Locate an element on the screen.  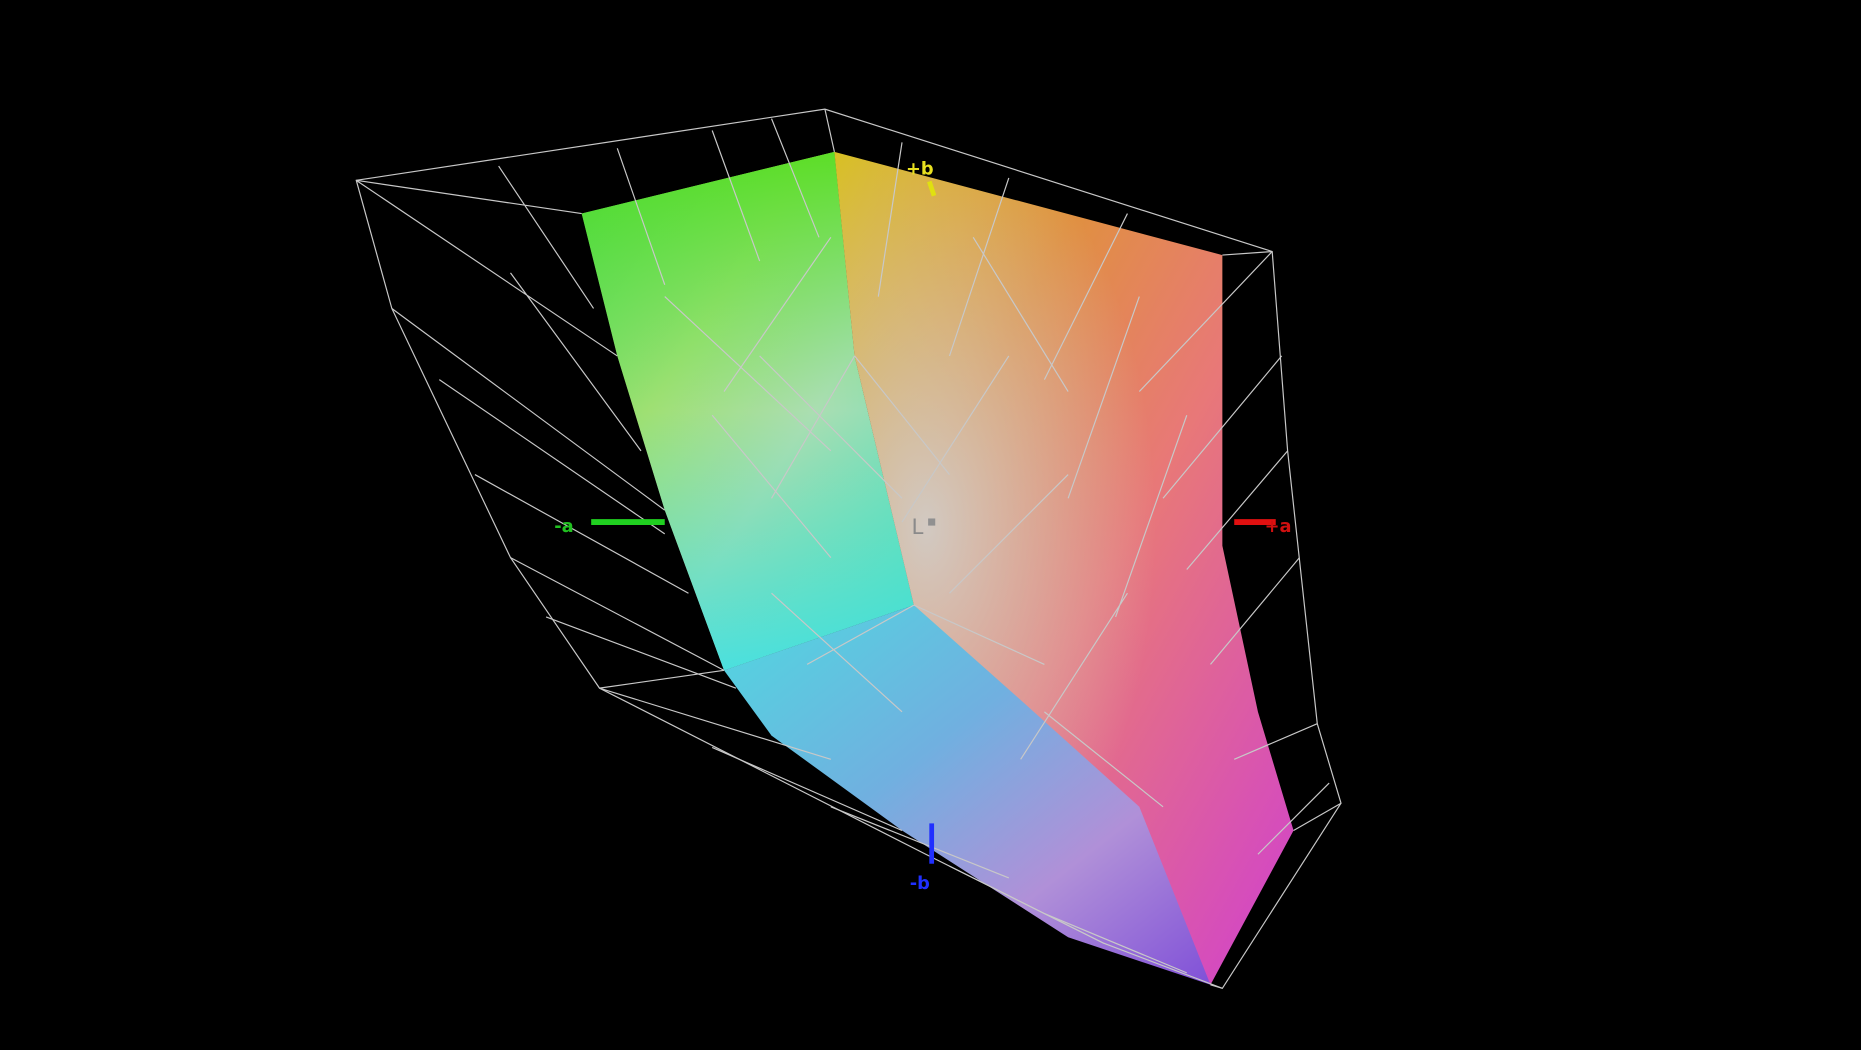
axis-label: +b is located at coordinates (920, 169).